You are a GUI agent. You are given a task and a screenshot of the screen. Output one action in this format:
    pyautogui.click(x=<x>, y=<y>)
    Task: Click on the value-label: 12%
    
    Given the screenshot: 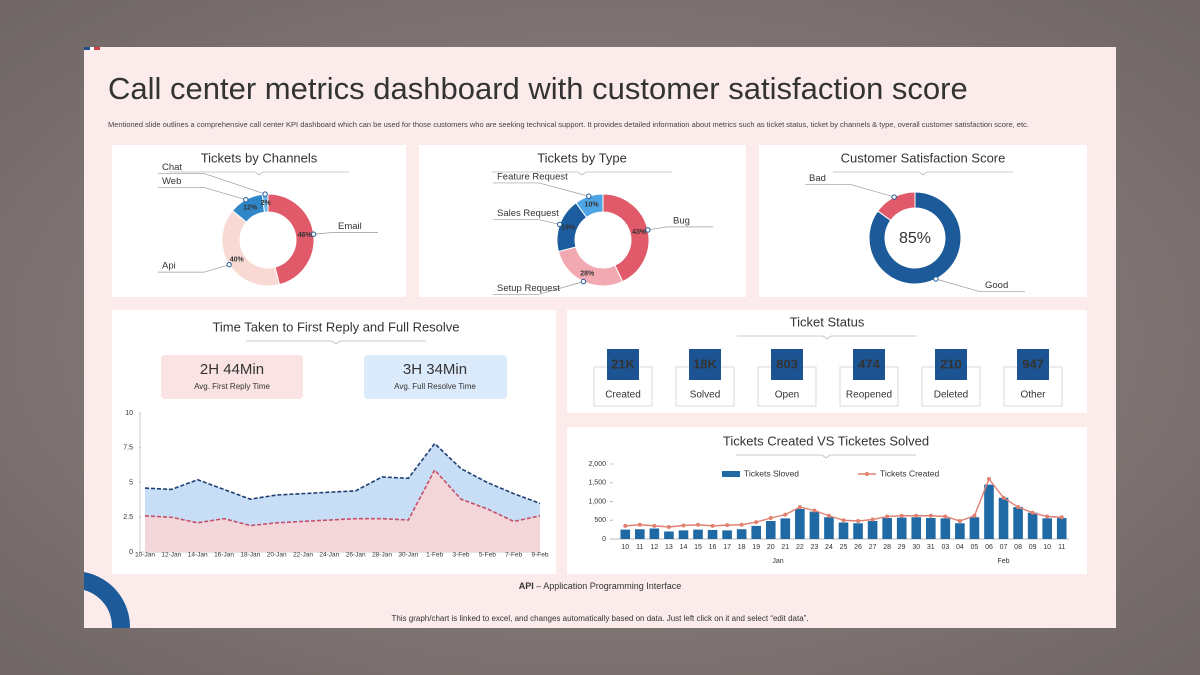 What is the action you would take?
    pyautogui.click(x=250, y=207)
    